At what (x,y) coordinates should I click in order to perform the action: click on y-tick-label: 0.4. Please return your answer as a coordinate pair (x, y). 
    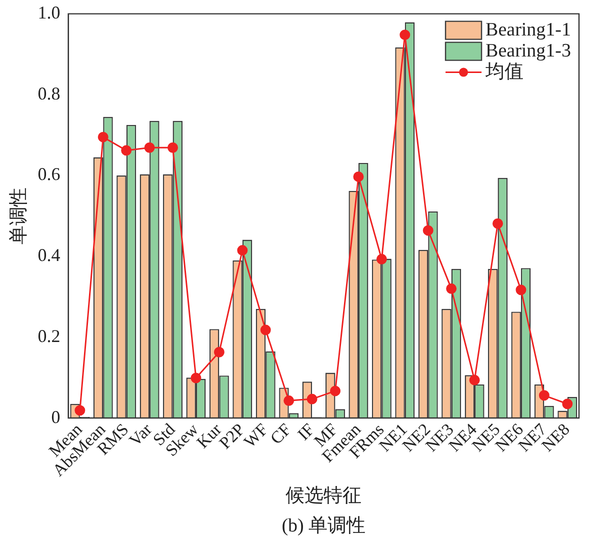
    Looking at the image, I should click on (49, 255).